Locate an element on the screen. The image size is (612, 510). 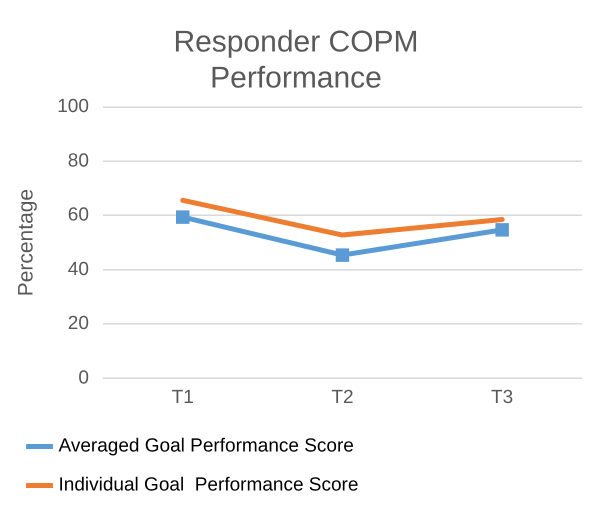
x-tick-label: T2 is located at coordinates (342, 397).